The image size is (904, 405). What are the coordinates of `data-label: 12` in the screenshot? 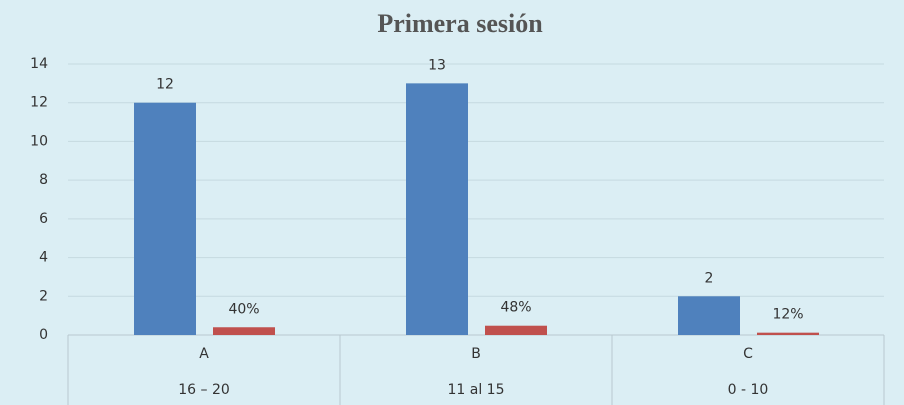 It's located at (165, 85).